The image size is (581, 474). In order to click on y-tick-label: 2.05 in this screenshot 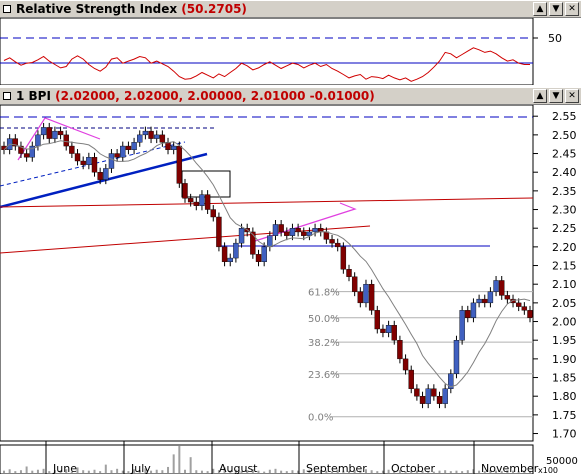, I will do `click(564, 303)`.